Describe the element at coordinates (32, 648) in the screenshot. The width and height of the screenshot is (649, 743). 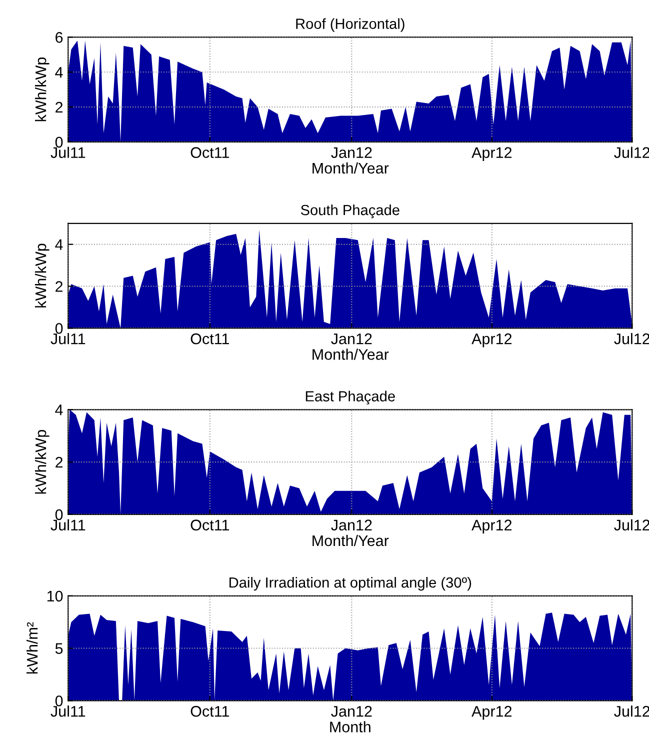
I see `y-axis-title: kWh/m²` at that location.